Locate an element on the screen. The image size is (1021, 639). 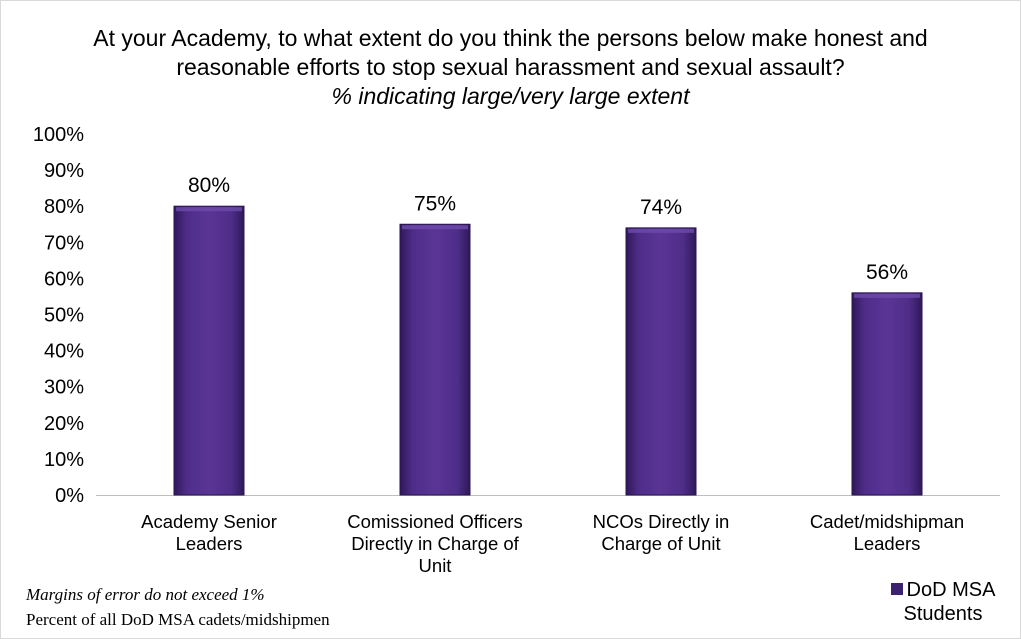
y-axis: 0% 10% 20% 30% 40% 50% 60% 70% 80% 90% 100% is located at coordinates (58, 315).